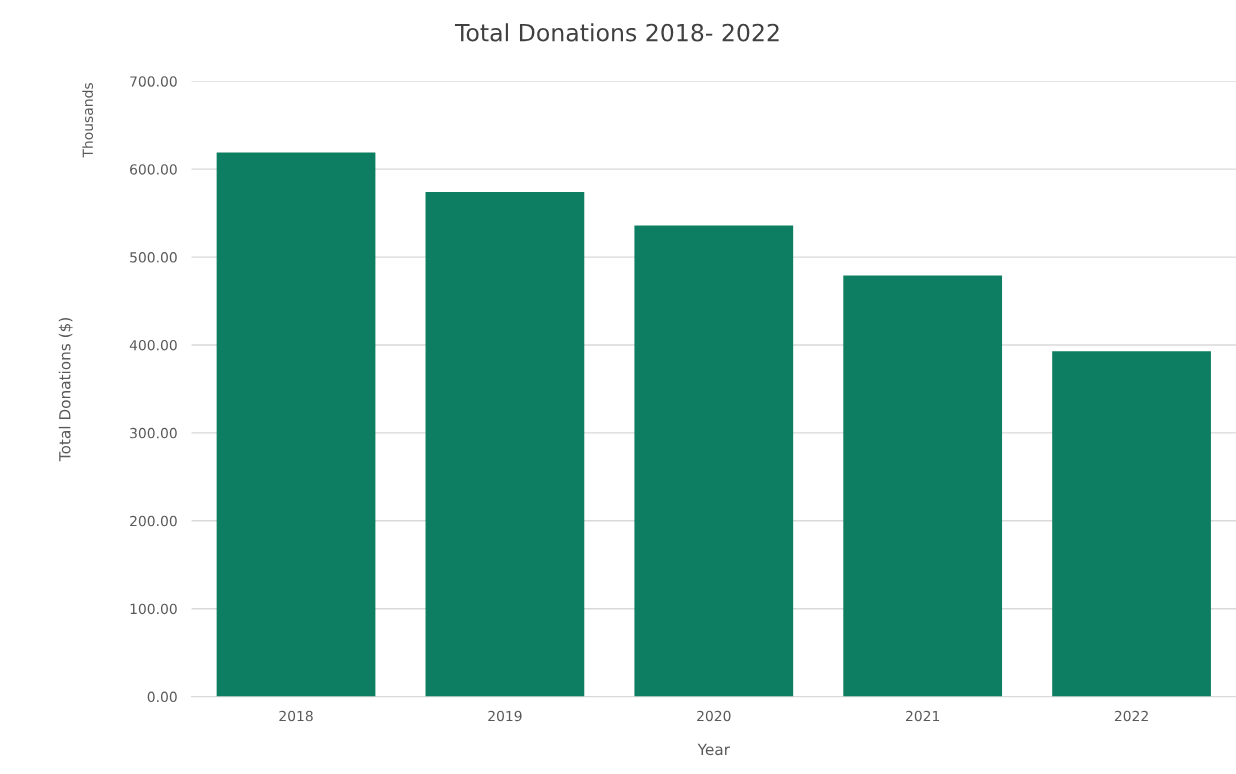 The height and width of the screenshot is (774, 1236). Describe the element at coordinates (505, 716) in the screenshot. I see `x-tick-label: 2019` at that location.